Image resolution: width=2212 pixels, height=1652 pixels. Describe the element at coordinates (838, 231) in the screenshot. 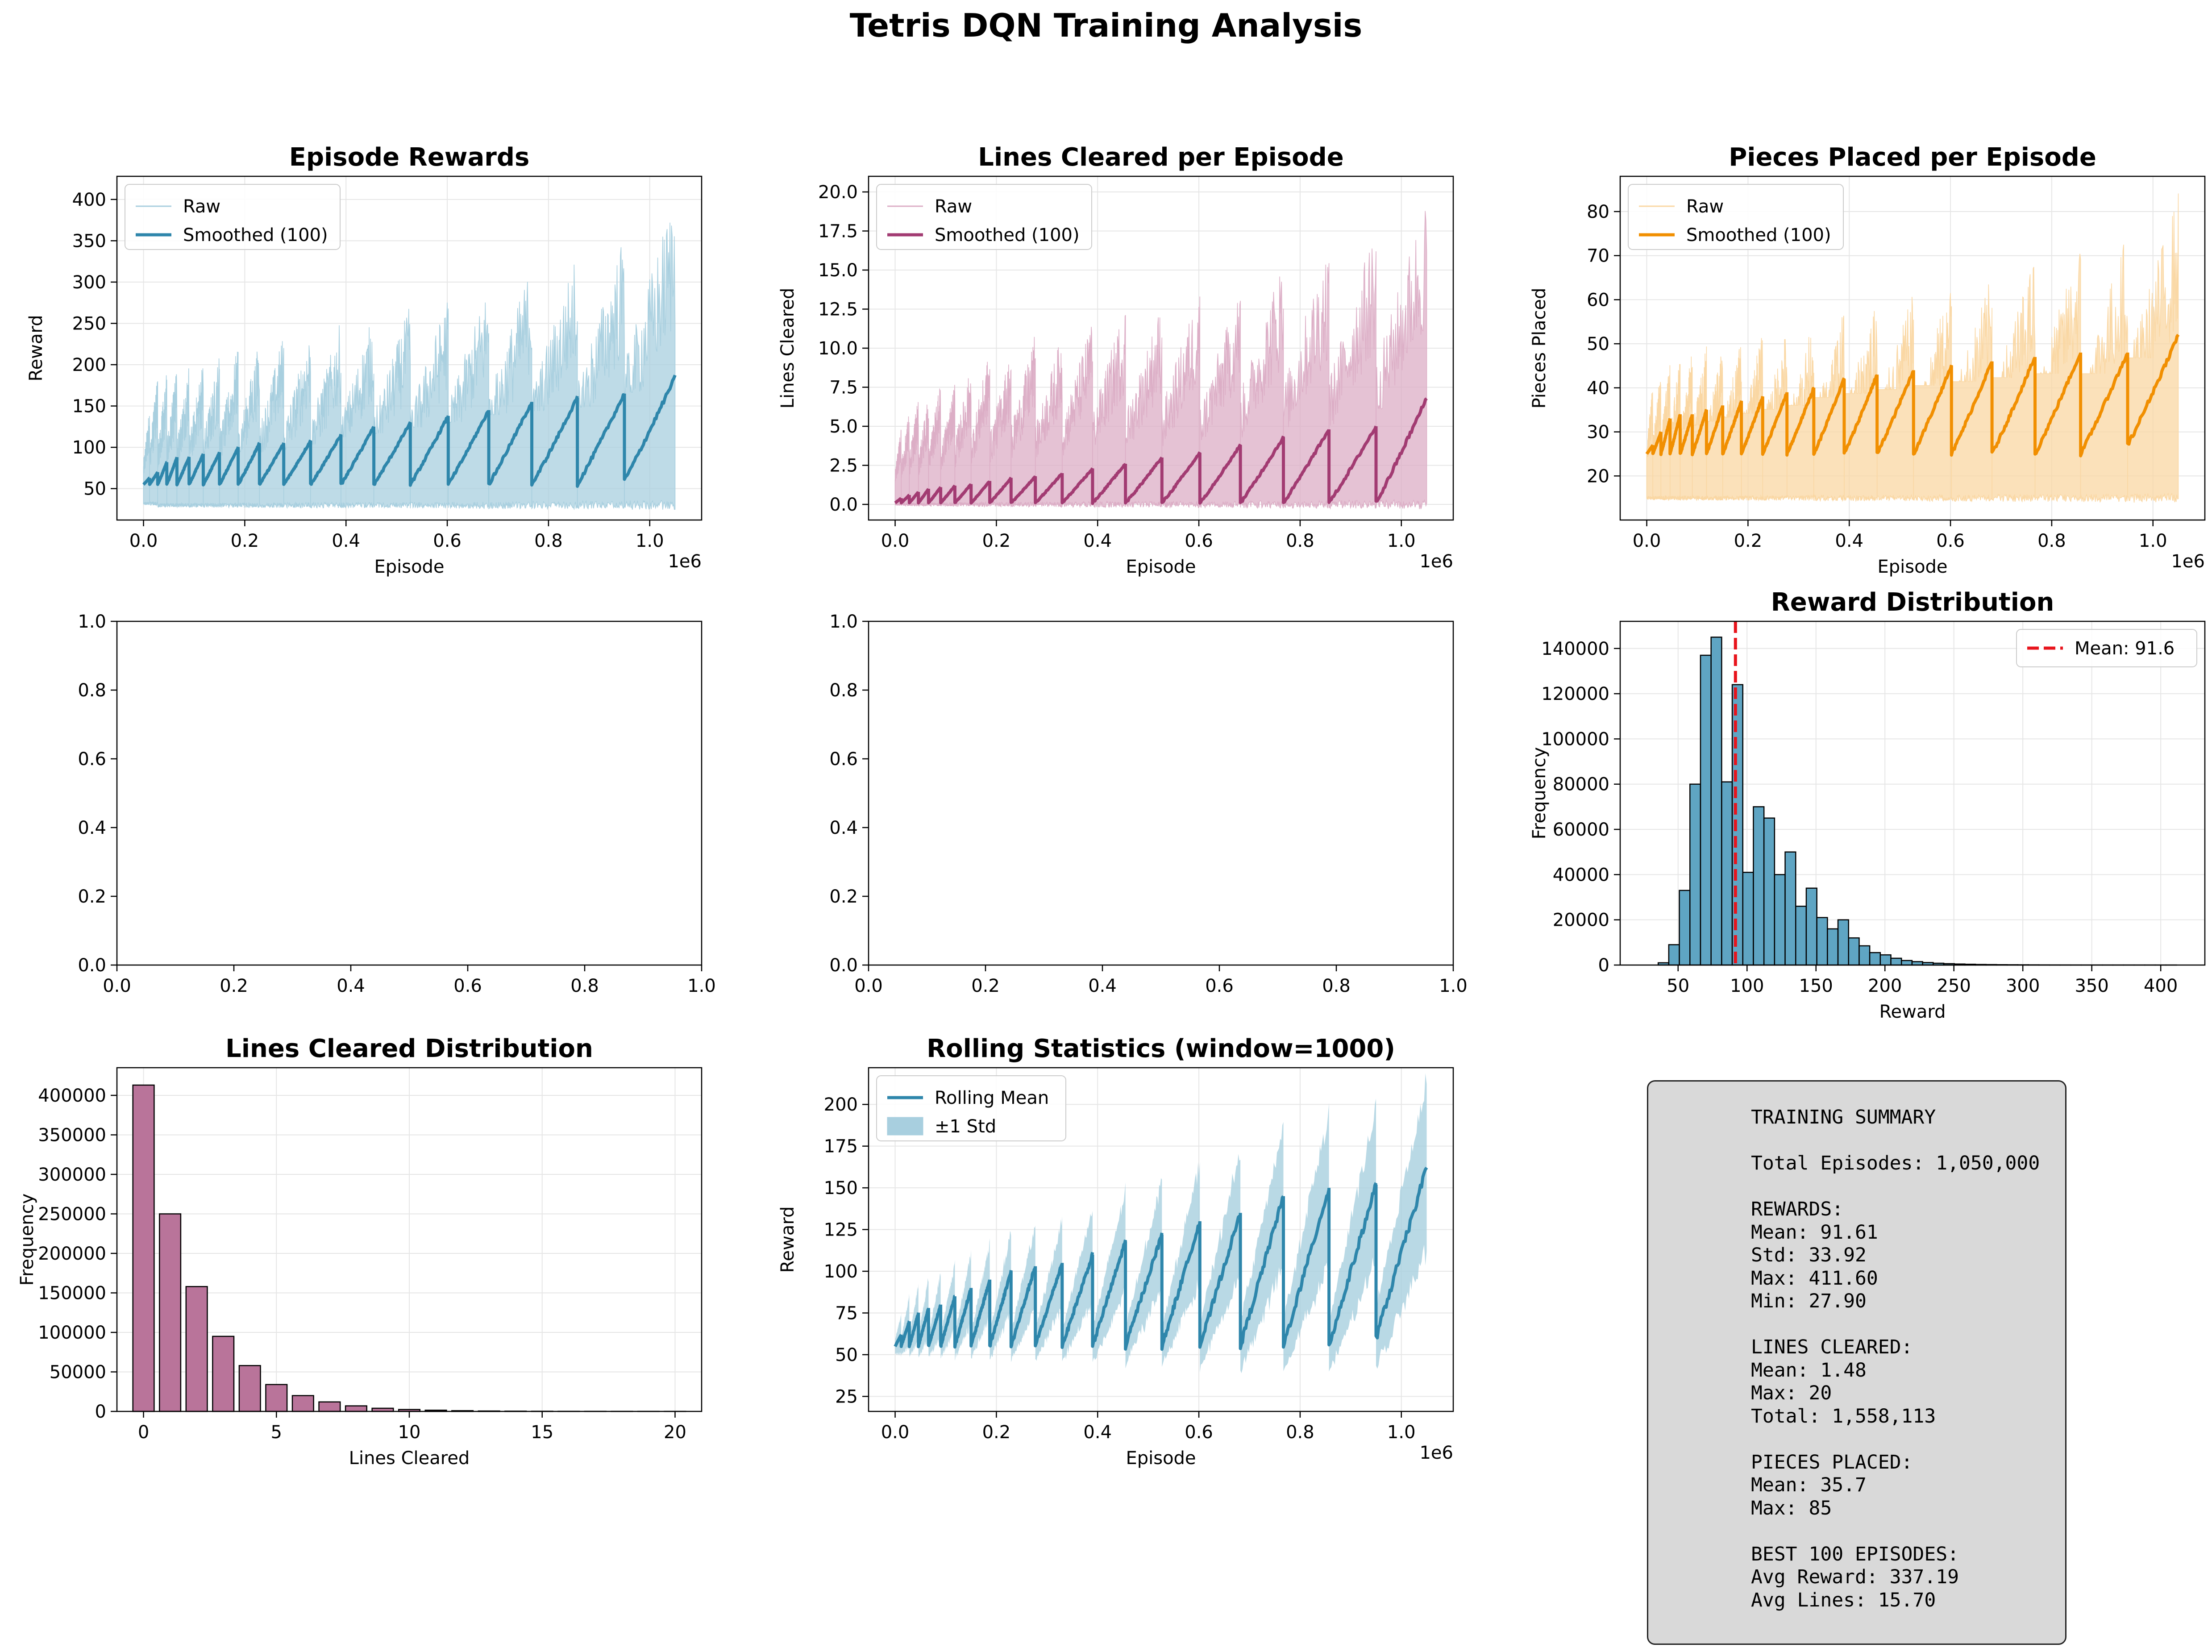

I see `y-tick-label: 17.5` at that location.